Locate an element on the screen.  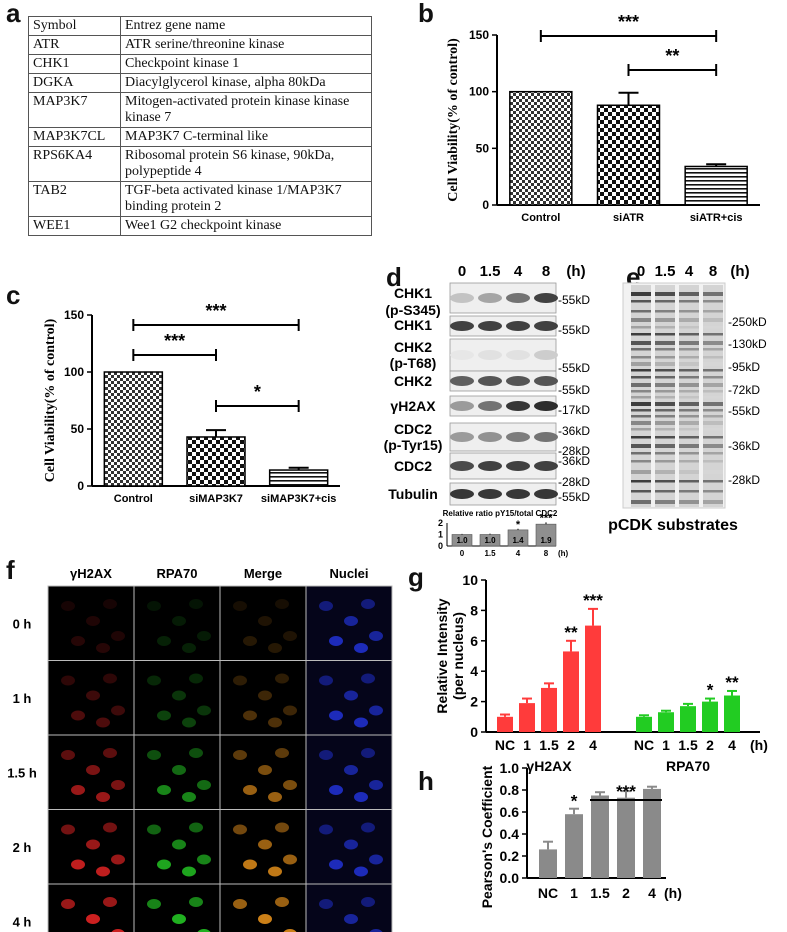
size-marker: -17kD is located at coordinates (574, 410).